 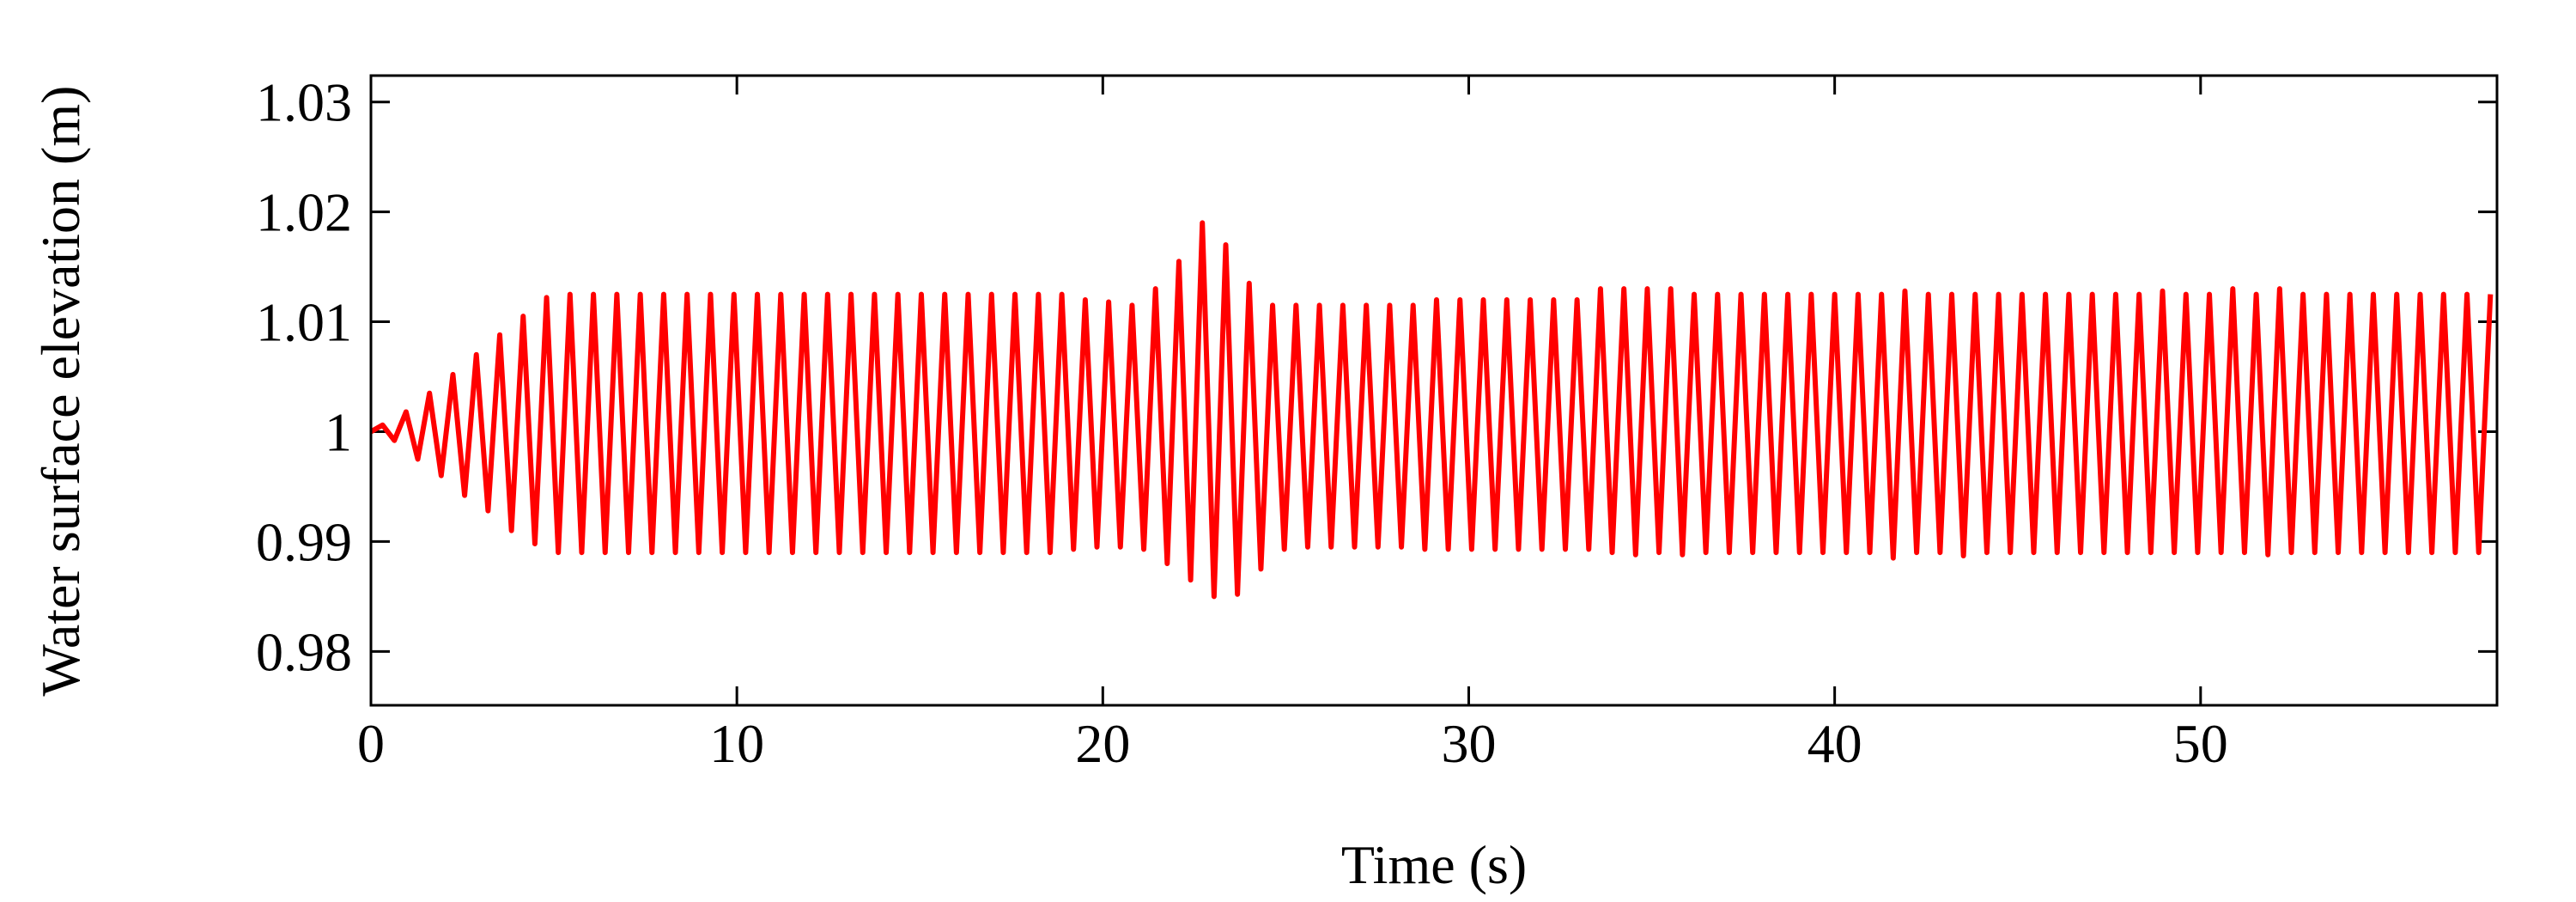 What do you see at coordinates (61, 391) in the screenshot?
I see `y-axis-label: Water surface elevation (m)` at bounding box center [61, 391].